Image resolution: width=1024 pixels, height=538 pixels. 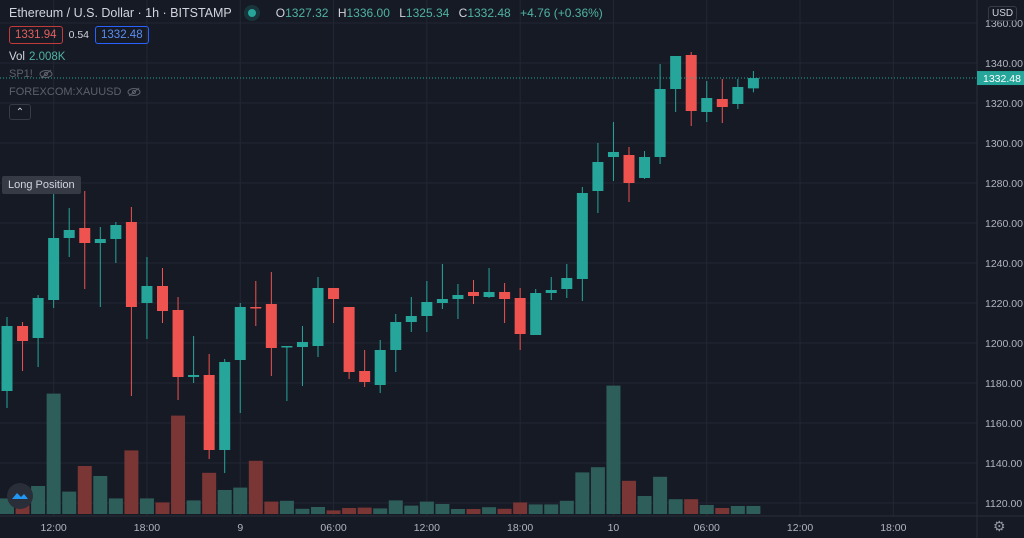 I want to click on currency-button: USD, so click(x=1003, y=13).